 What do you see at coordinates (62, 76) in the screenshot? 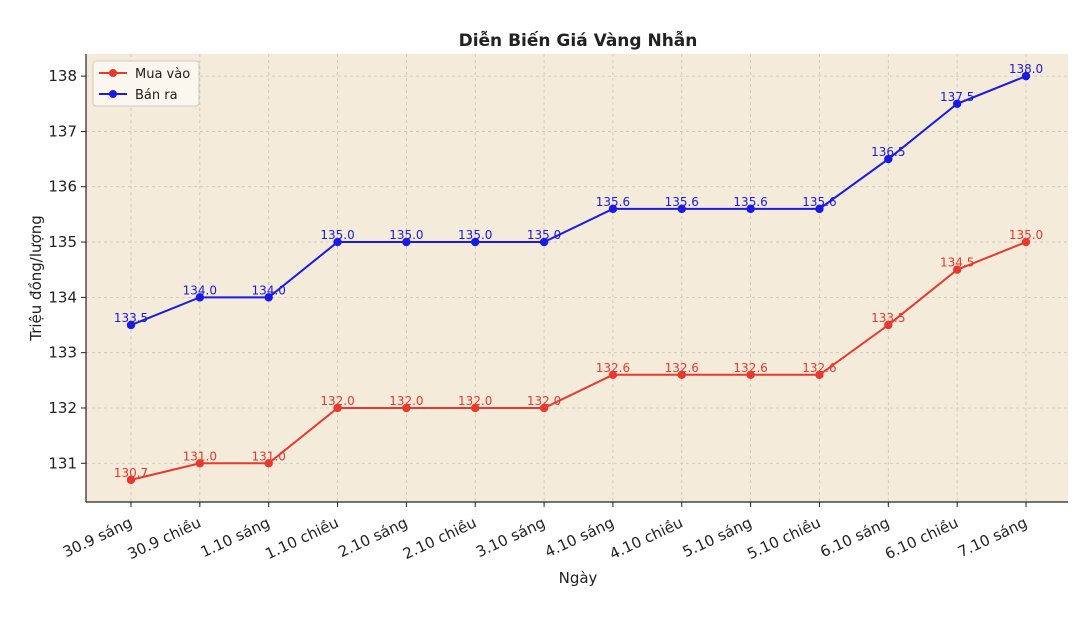
I see `y-tick-label: 138` at bounding box center [62, 76].